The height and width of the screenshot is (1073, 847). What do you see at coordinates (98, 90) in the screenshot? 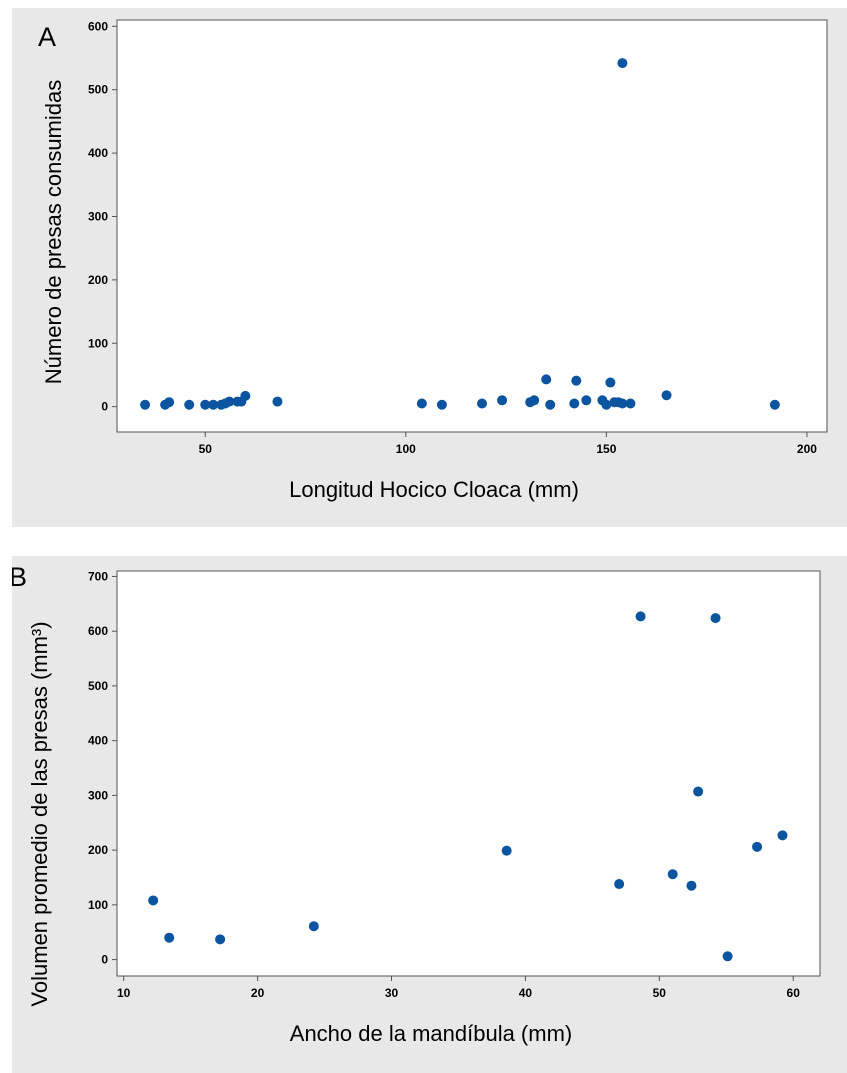
I see `y-tick-label-a: 500` at bounding box center [98, 90].